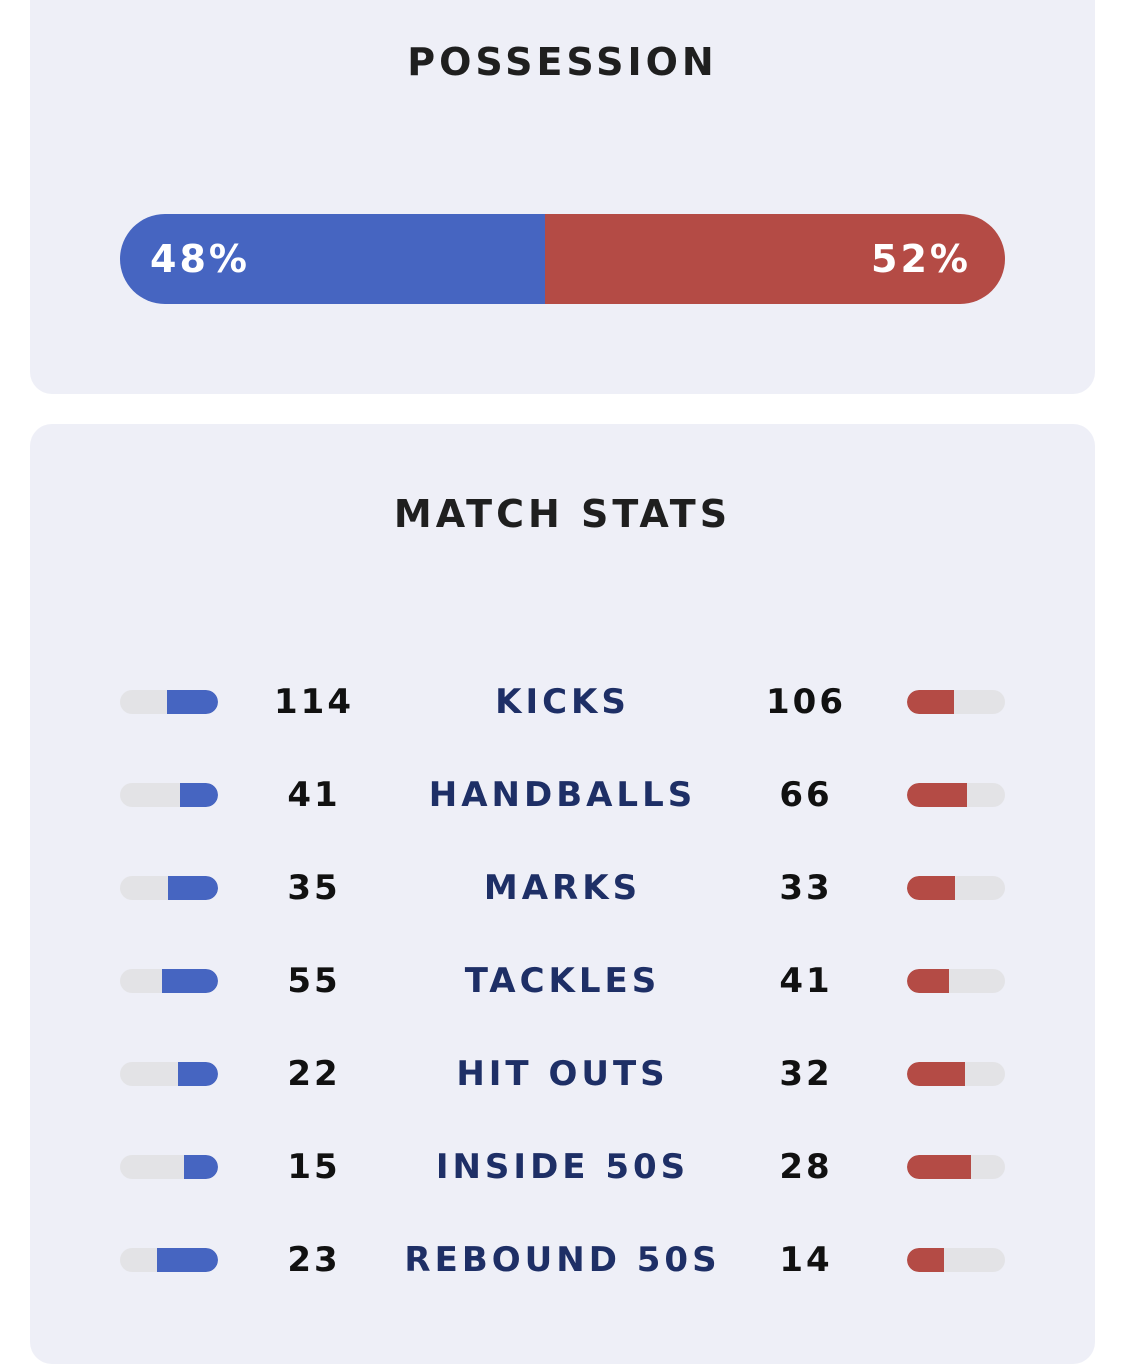  I want to click on stat-label: INSIDE 50S, so click(562, 1167).